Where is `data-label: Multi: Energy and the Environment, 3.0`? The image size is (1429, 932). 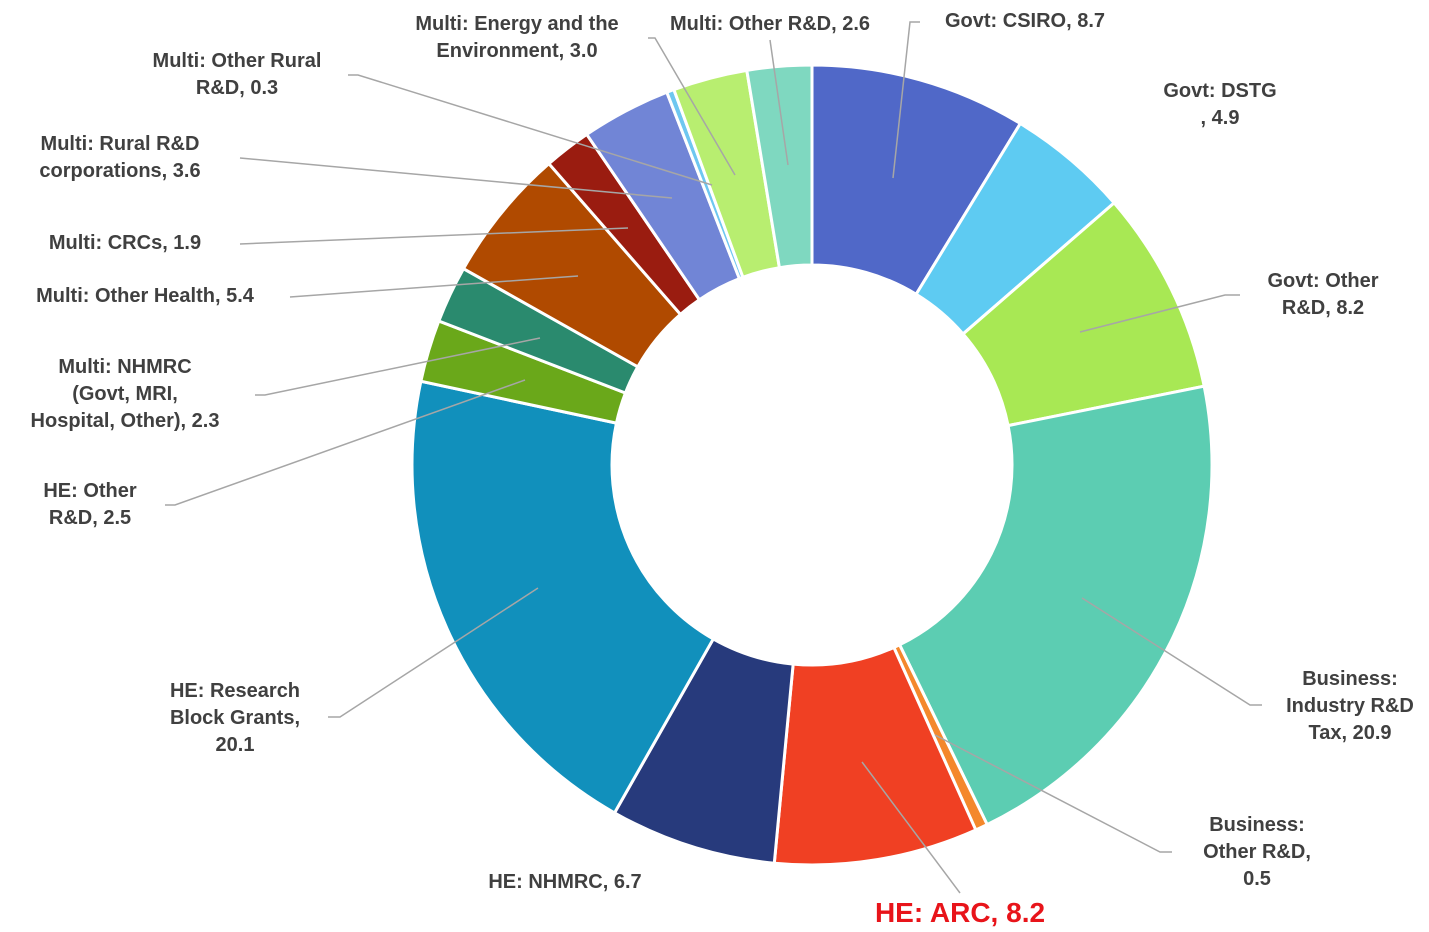
data-label: Multi: Energy and the Environment, 3.0 is located at coordinates (516, 37).